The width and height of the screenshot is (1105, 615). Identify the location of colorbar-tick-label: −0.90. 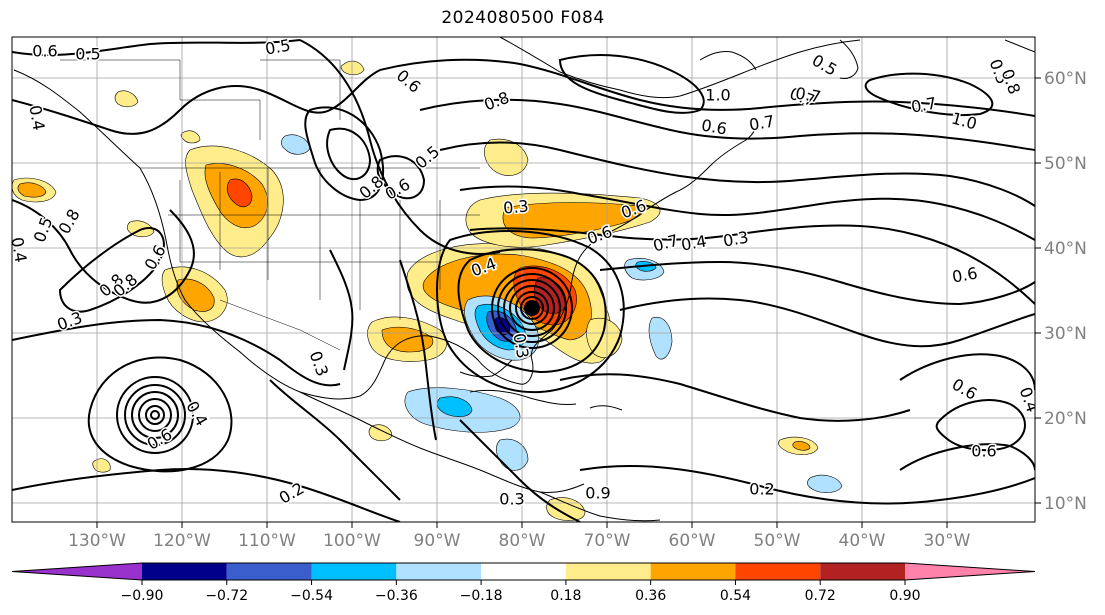
(142, 596).